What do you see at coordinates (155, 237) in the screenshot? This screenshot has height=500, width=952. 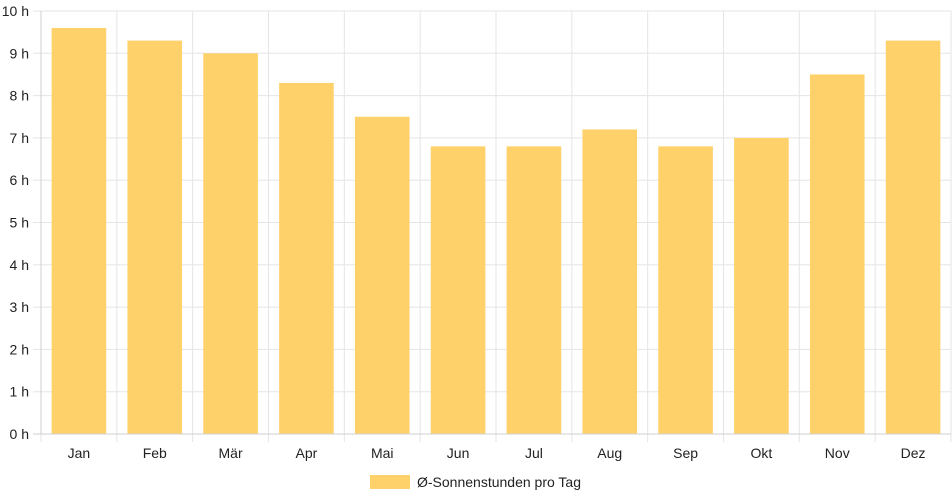 I see `bar-feb` at bounding box center [155, 237].